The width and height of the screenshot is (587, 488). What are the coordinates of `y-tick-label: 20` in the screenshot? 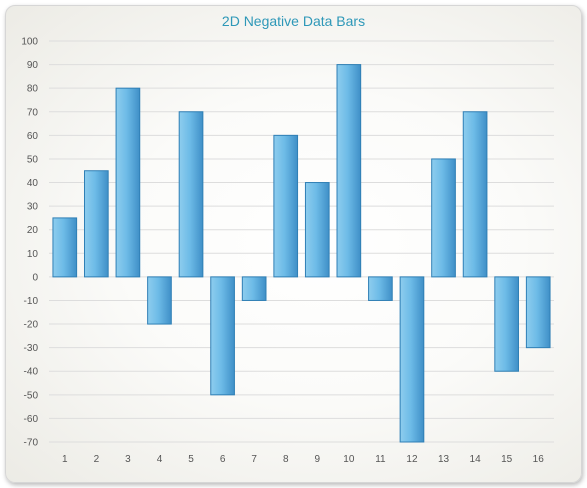 It's located at (33, 230).